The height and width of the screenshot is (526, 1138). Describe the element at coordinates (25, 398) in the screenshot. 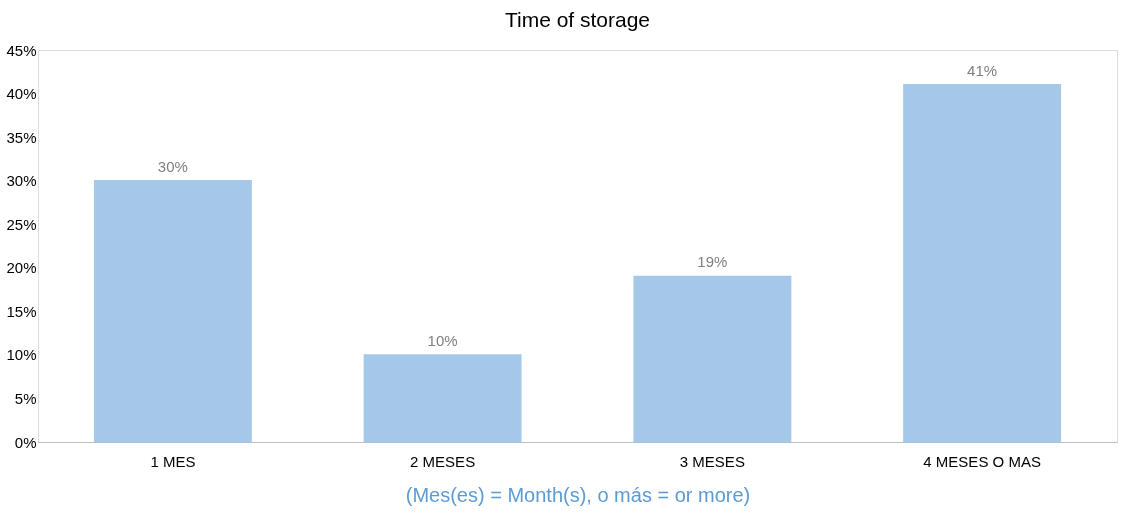

I see `y-tick-label: 5%` at that location.